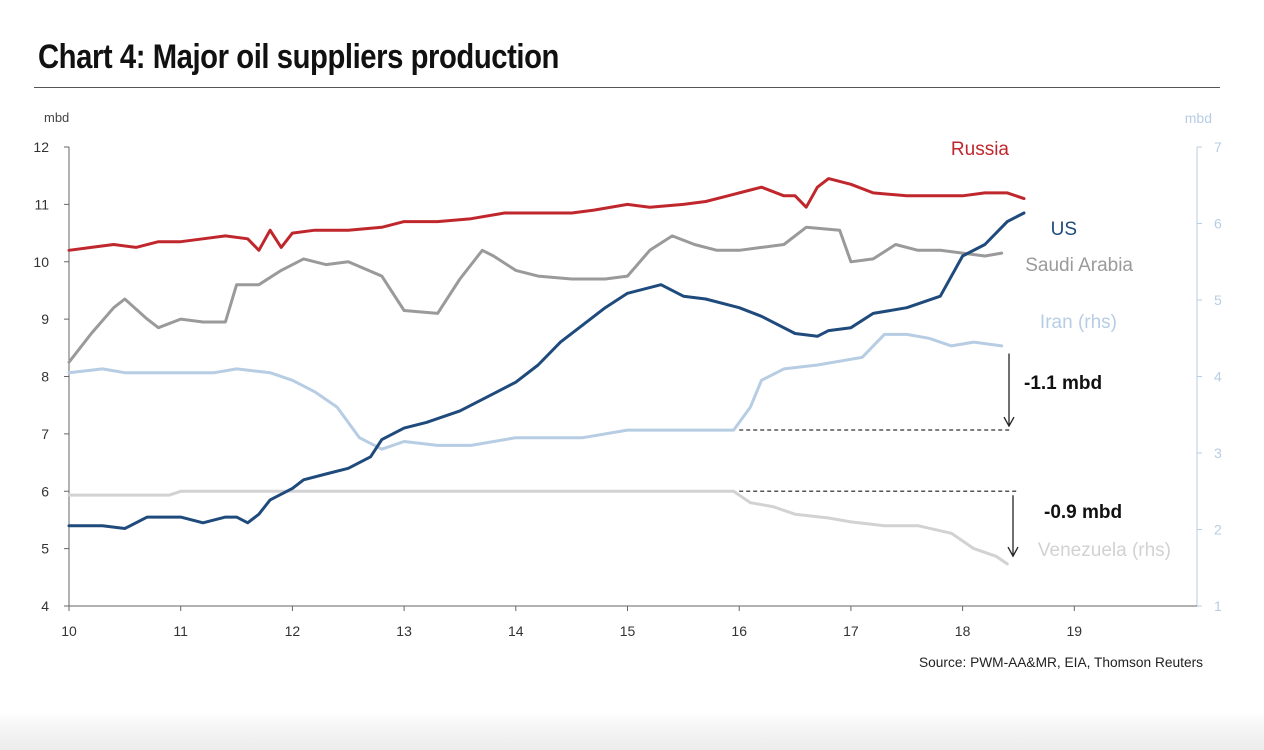 Image resolution: width=1264 pixels, height=750 pixels. I want to click on annotation-label: -0.9 mbd, so click(1083, 512).